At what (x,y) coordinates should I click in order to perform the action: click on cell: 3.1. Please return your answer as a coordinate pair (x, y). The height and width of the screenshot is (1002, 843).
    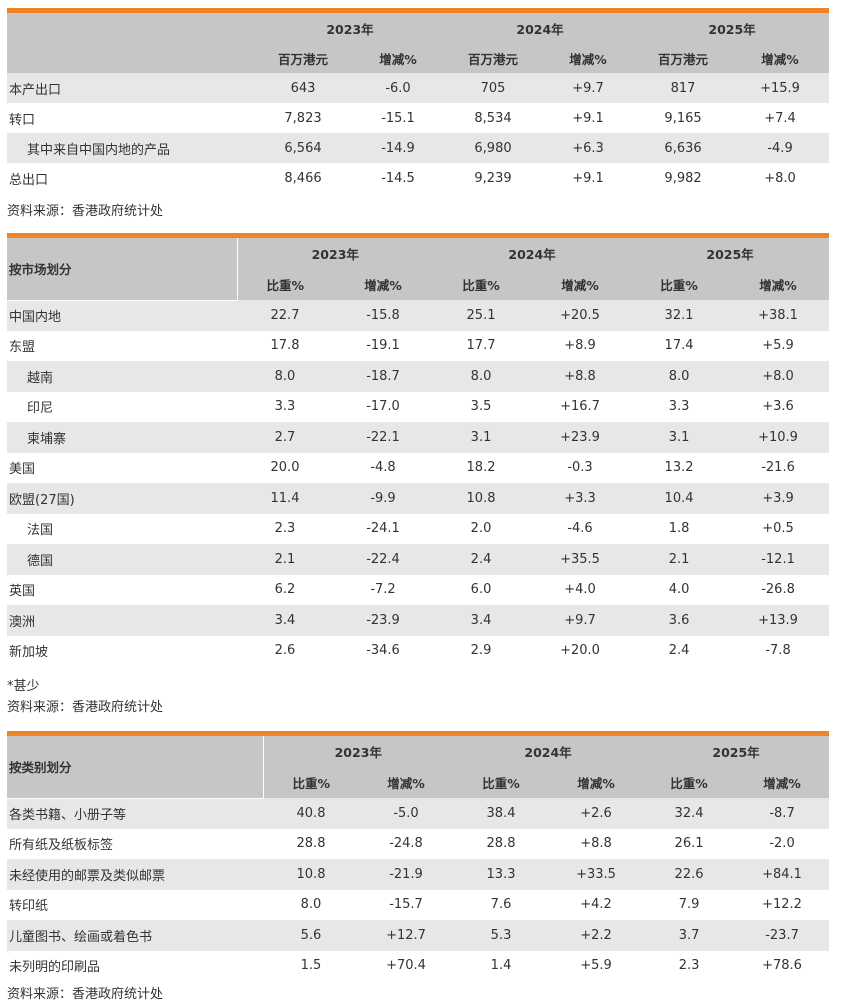
    Looking at the image, I should click on (679, 437).